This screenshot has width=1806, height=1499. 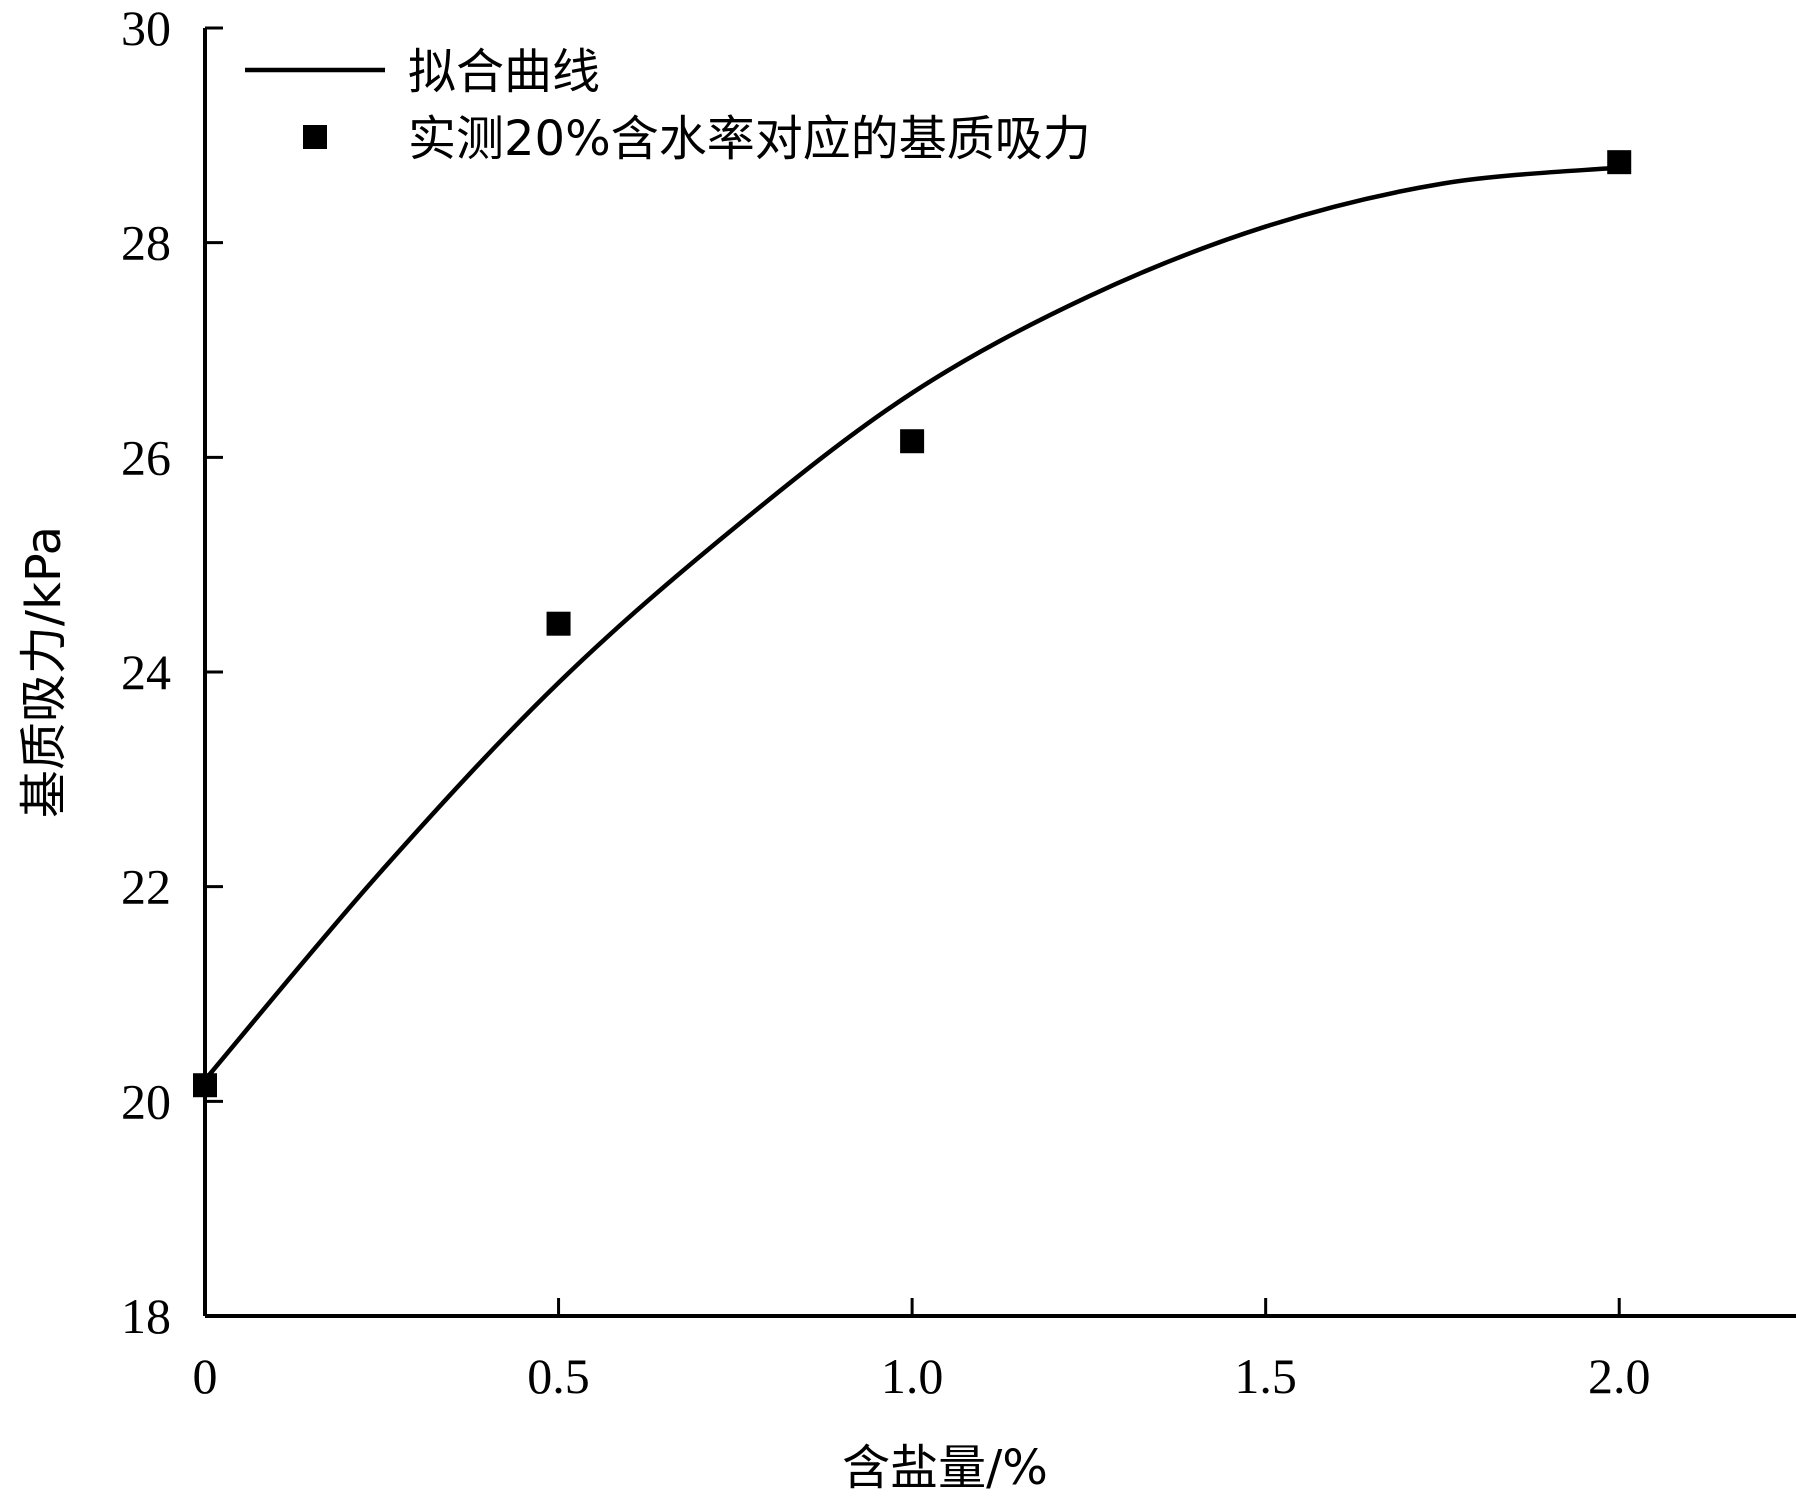 What do you see at coordinates (172, 672) in the screenshot?
I see `y-ticks: 18 20 22 24 26 28 30` at bounding box center [172, 672].